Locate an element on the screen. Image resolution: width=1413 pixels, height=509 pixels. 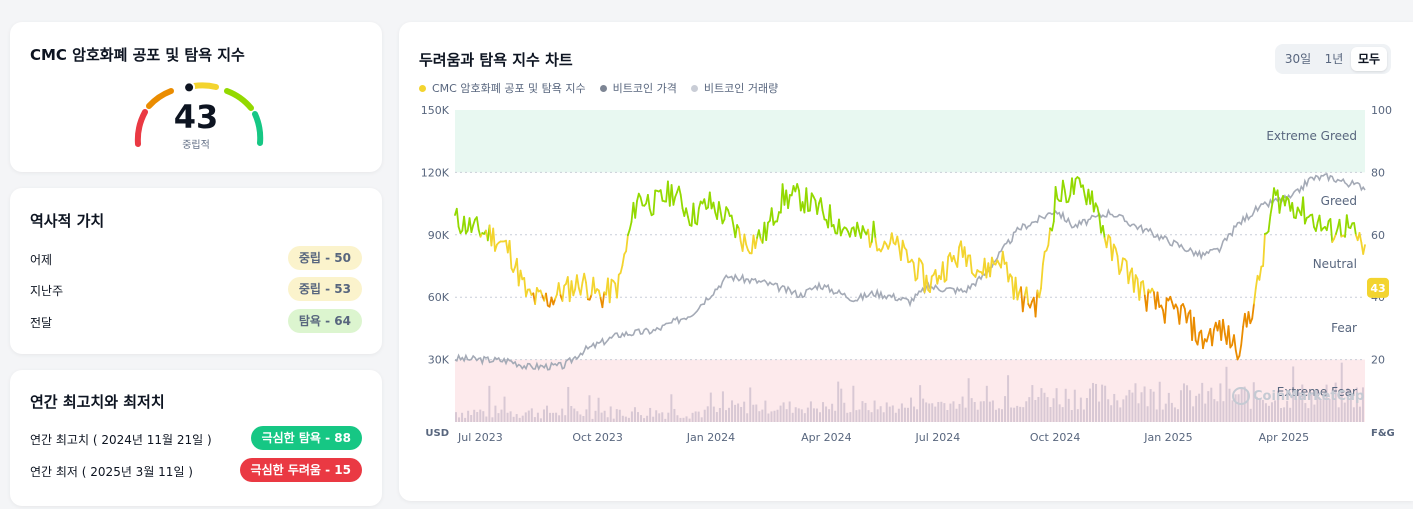
range-button-1y: 1년 is located at coordinates (1334, 59).